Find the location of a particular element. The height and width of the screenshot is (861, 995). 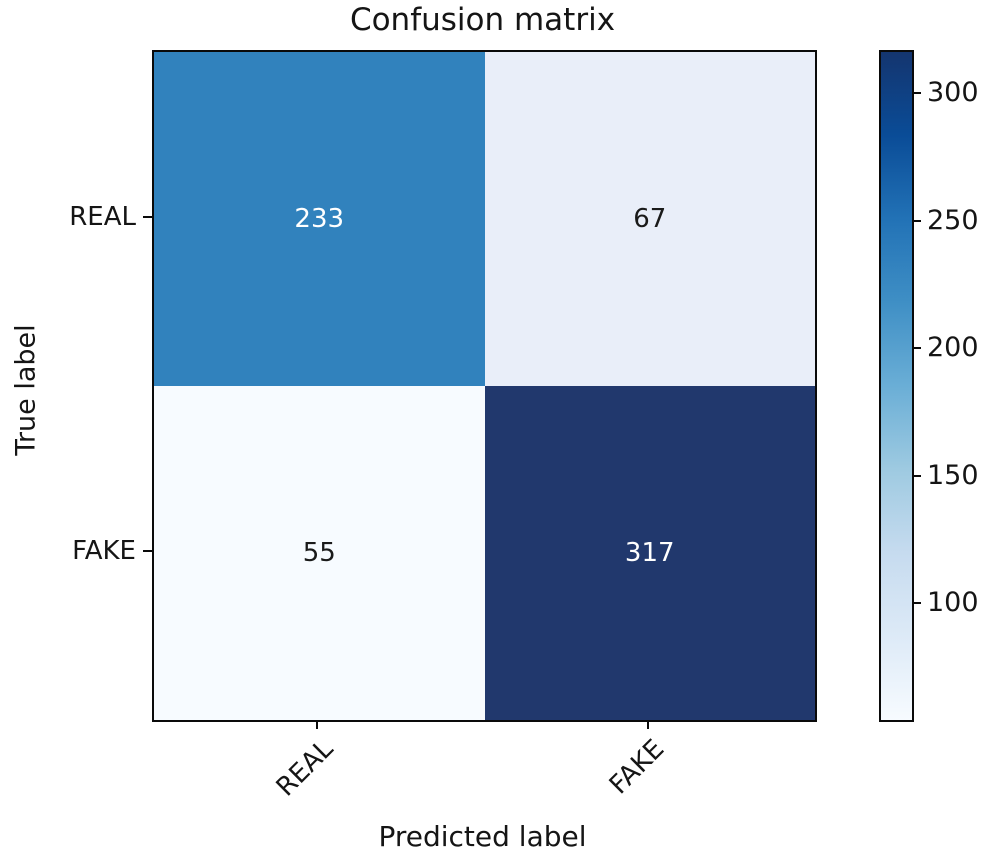

colorbar-tick-label-100: 100 is located at coordinates (953, 602).